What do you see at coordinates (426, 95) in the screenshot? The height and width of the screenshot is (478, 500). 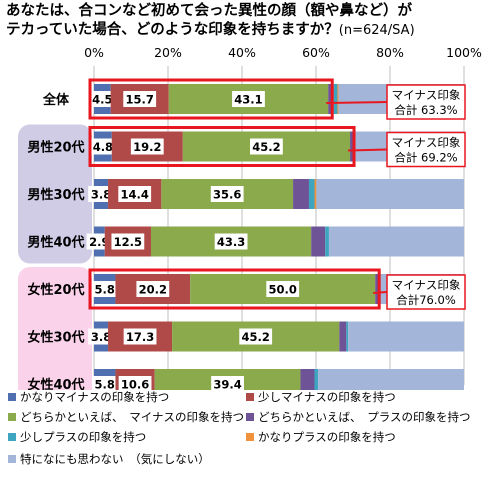 I see `callout-line-1: マイナス印象` at bounding box center [426, 95].